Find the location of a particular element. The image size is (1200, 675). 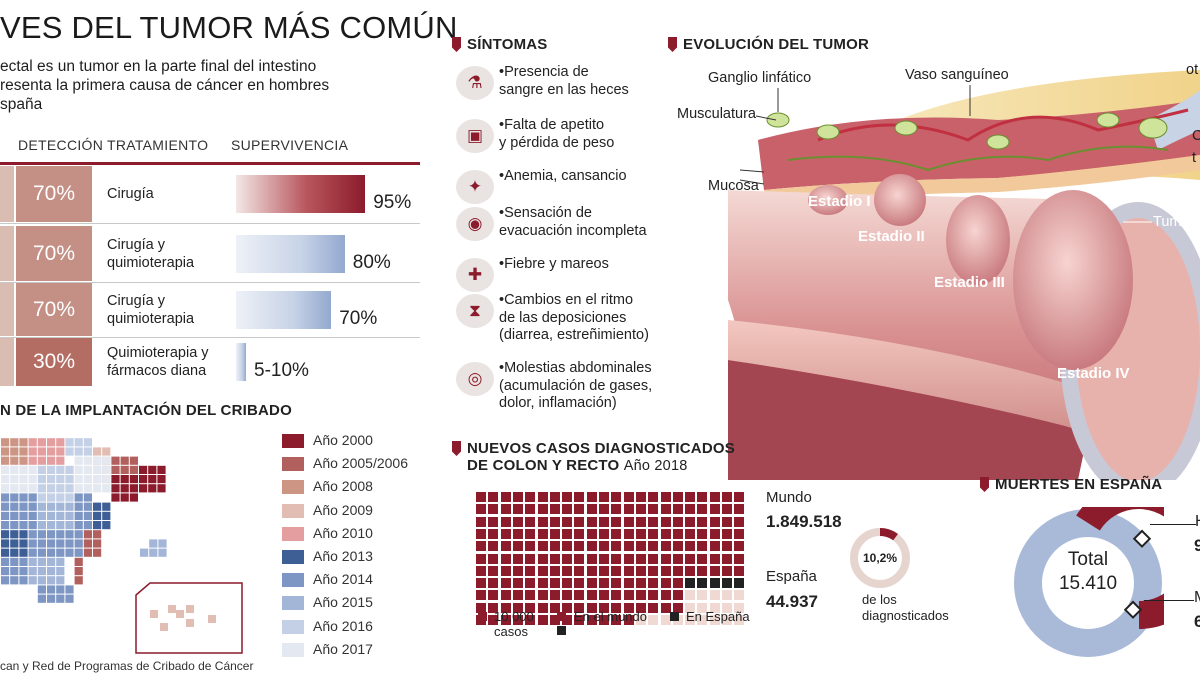

survival-bar is located at coordinates (284, 309).